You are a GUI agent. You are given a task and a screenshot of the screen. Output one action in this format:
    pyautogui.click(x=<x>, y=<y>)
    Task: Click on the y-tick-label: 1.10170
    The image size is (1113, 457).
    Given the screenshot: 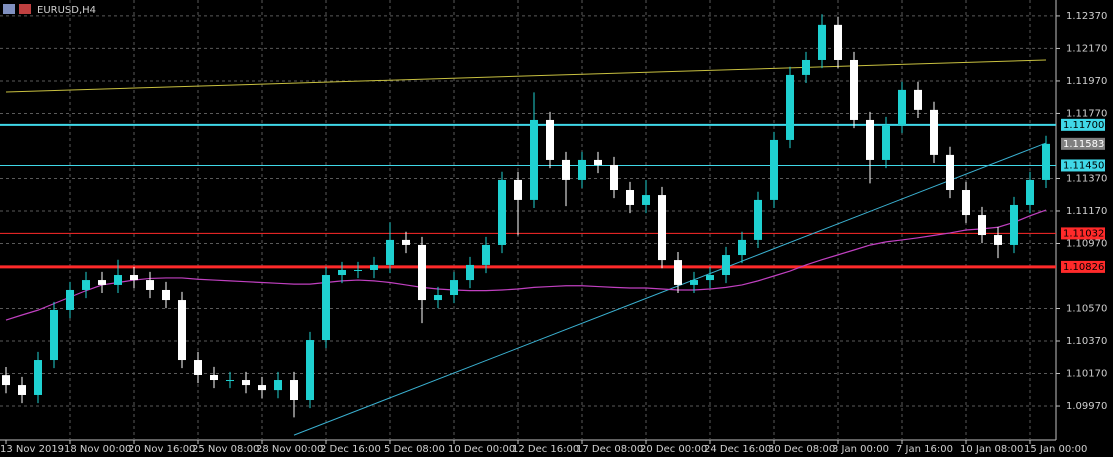 What is the action you would take?
    pyautogui.click(x=1086, y=374)
    